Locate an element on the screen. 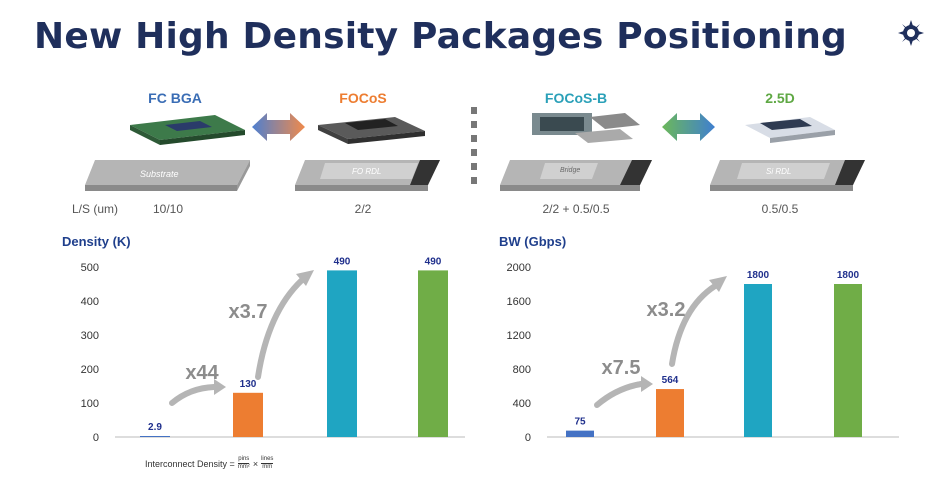  bw-y-tick: 1600 is located at coordinates (519, 302).